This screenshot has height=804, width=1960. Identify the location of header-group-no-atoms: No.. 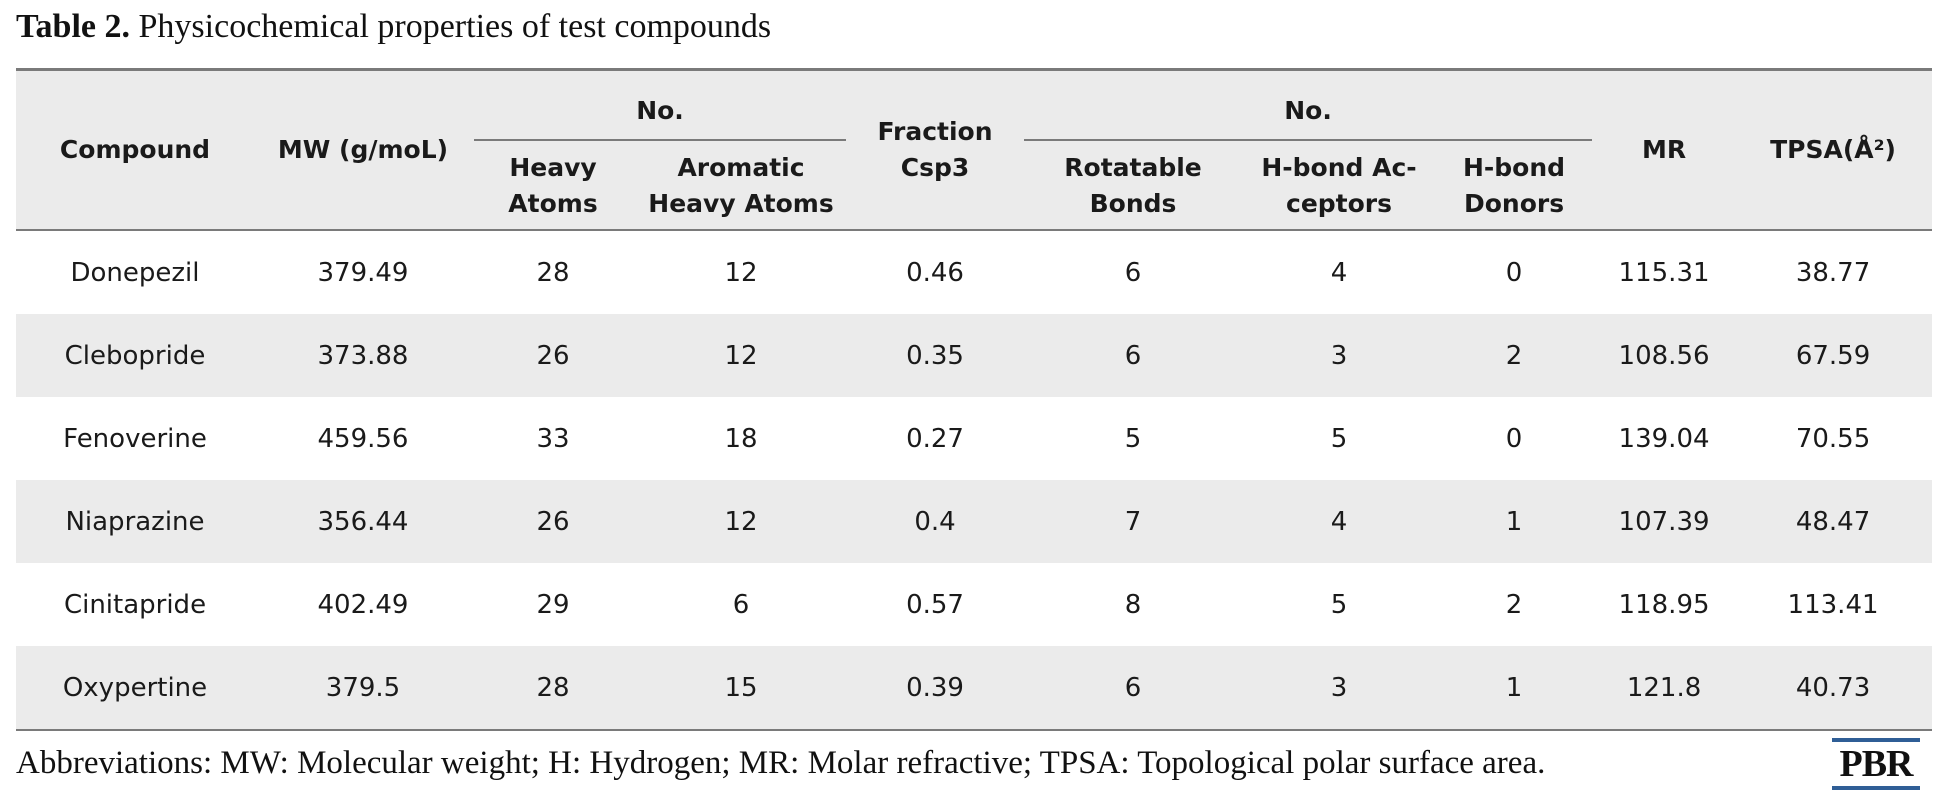
(660, 106).